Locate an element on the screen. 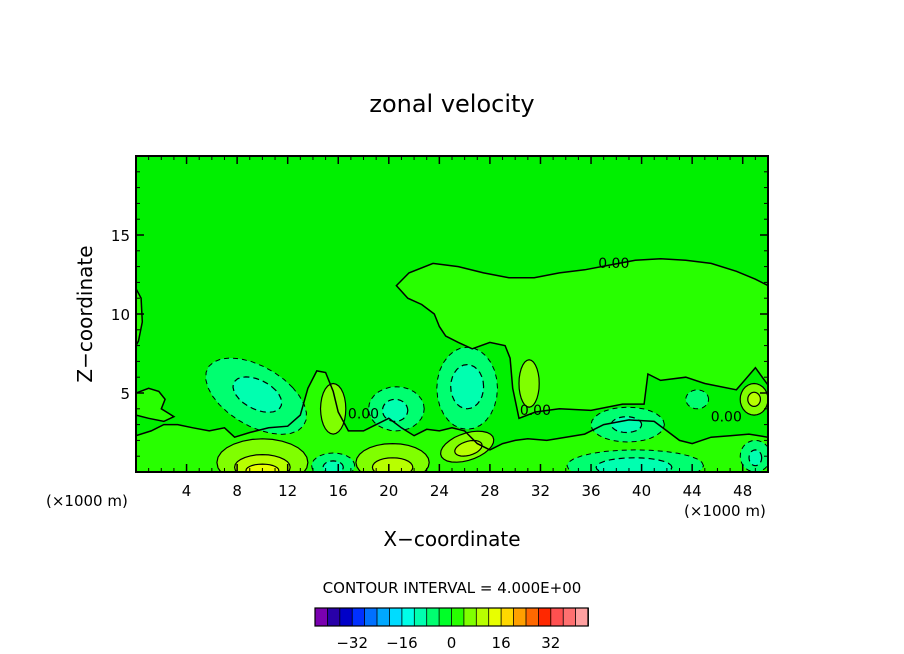 Image resolution: width=904 pixels, height=654 pixels. colorbar-tick-labels: −32 −16 0 16 32 is located at coordinates (448, 643).